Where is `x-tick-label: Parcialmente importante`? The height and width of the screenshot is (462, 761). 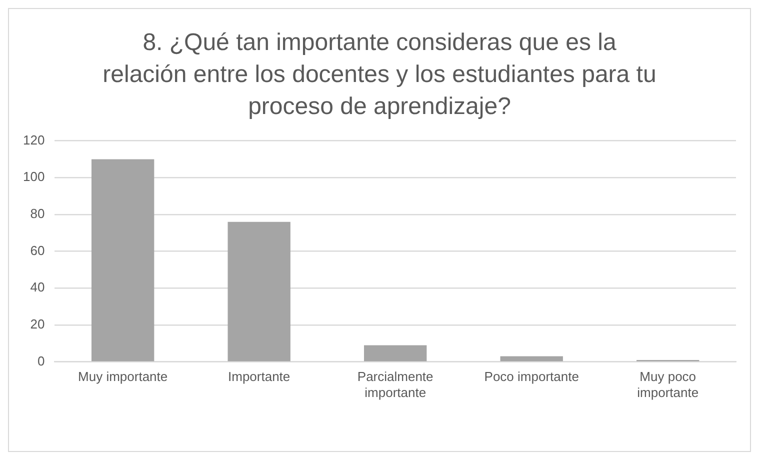 x-tick-label: Parcialmente importante is located at coordinates (395, 384).